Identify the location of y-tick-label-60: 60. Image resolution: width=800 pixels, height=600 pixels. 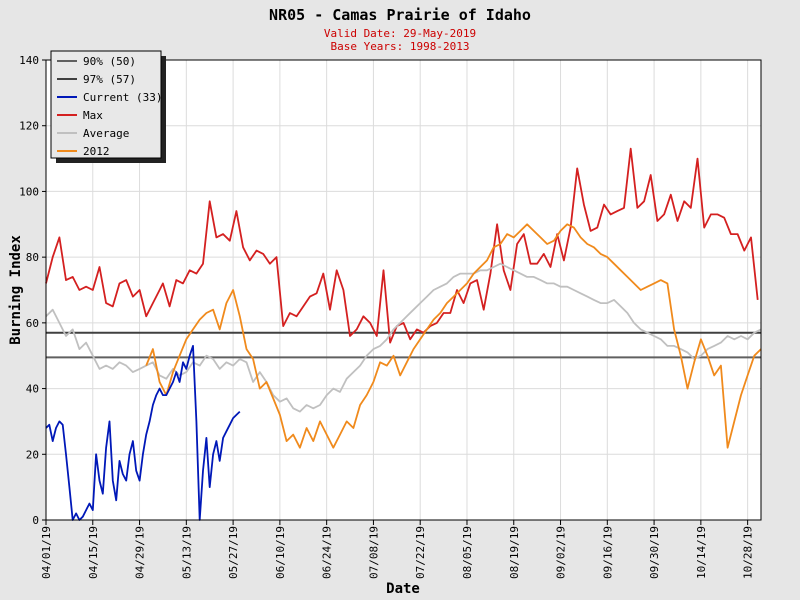
(32, 323).